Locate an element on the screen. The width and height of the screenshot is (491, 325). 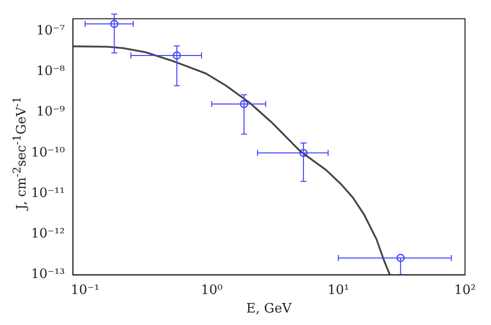
y-tick-label: 10⁻¹² is located at coordinates (48, 234).